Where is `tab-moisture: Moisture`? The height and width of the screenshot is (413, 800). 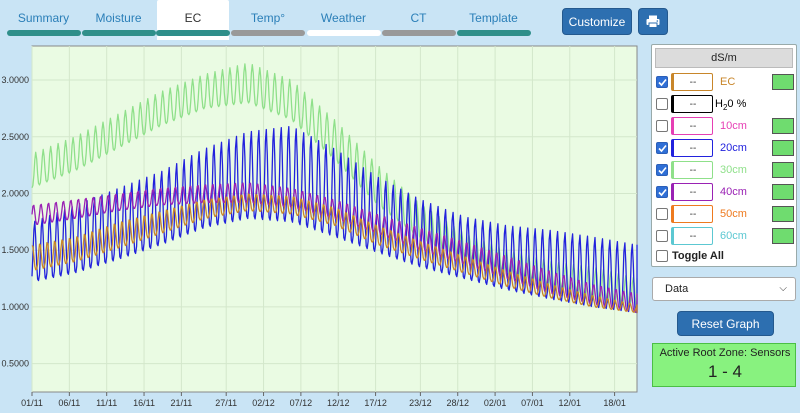 tab-moisture: Moisture is located at coordinates (118, 20).